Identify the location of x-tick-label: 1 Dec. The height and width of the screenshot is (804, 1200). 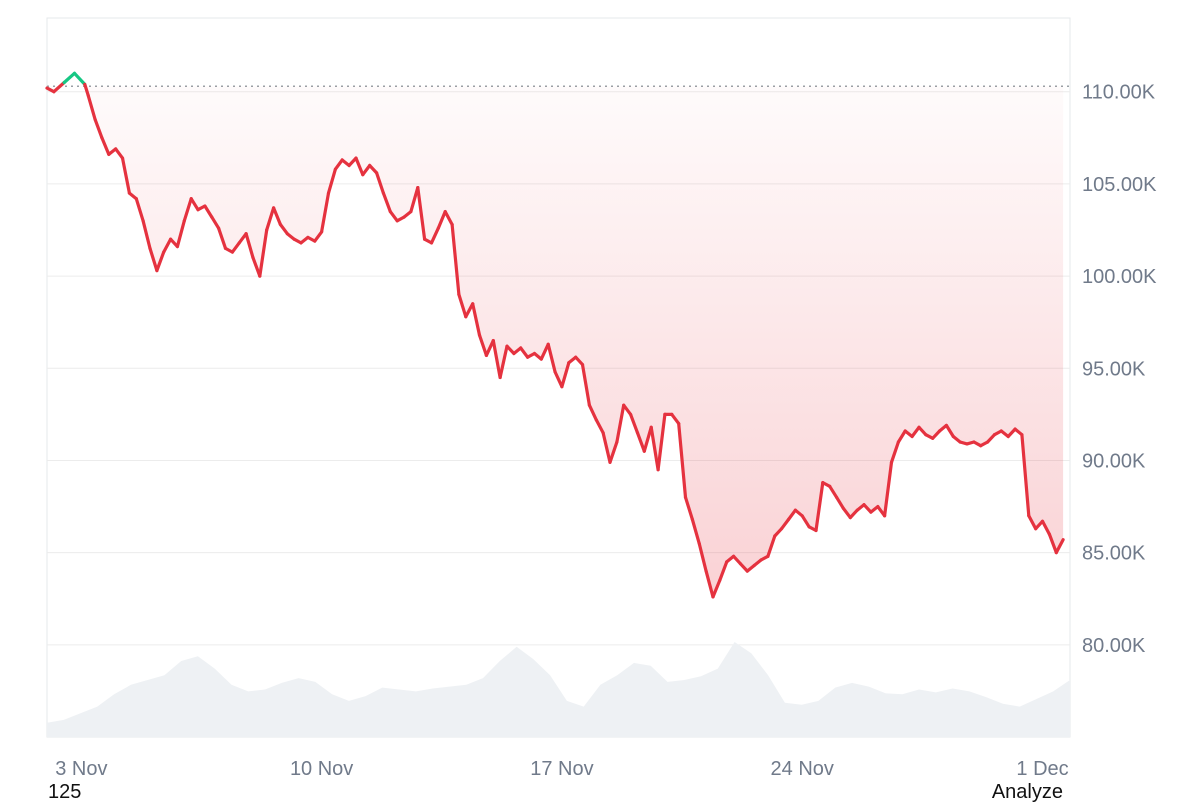
(1042, 769).